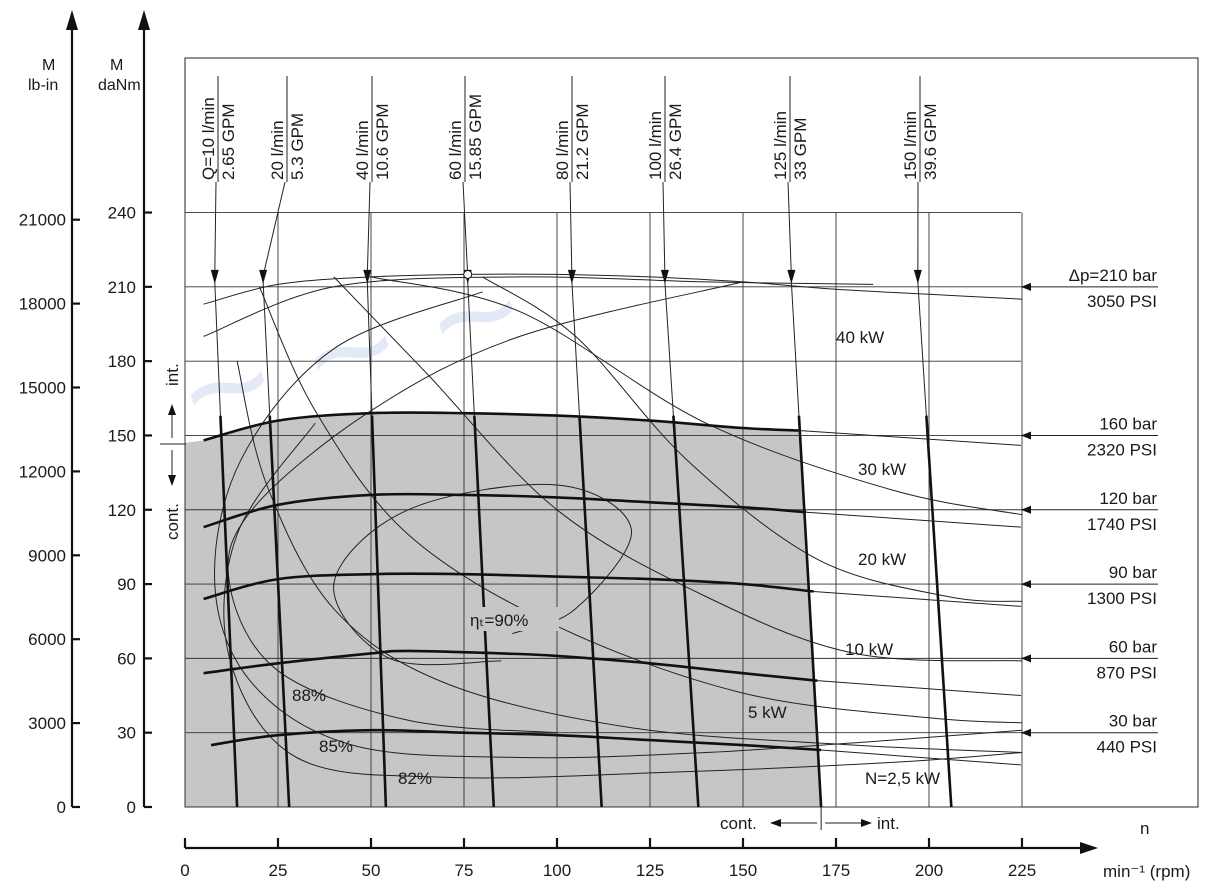 The width and height of the screenshot is (1207, 888). Describe the element at coordinates (650, 870) in the screenshot. I see `x-axis-tick-label: 125` at that location.